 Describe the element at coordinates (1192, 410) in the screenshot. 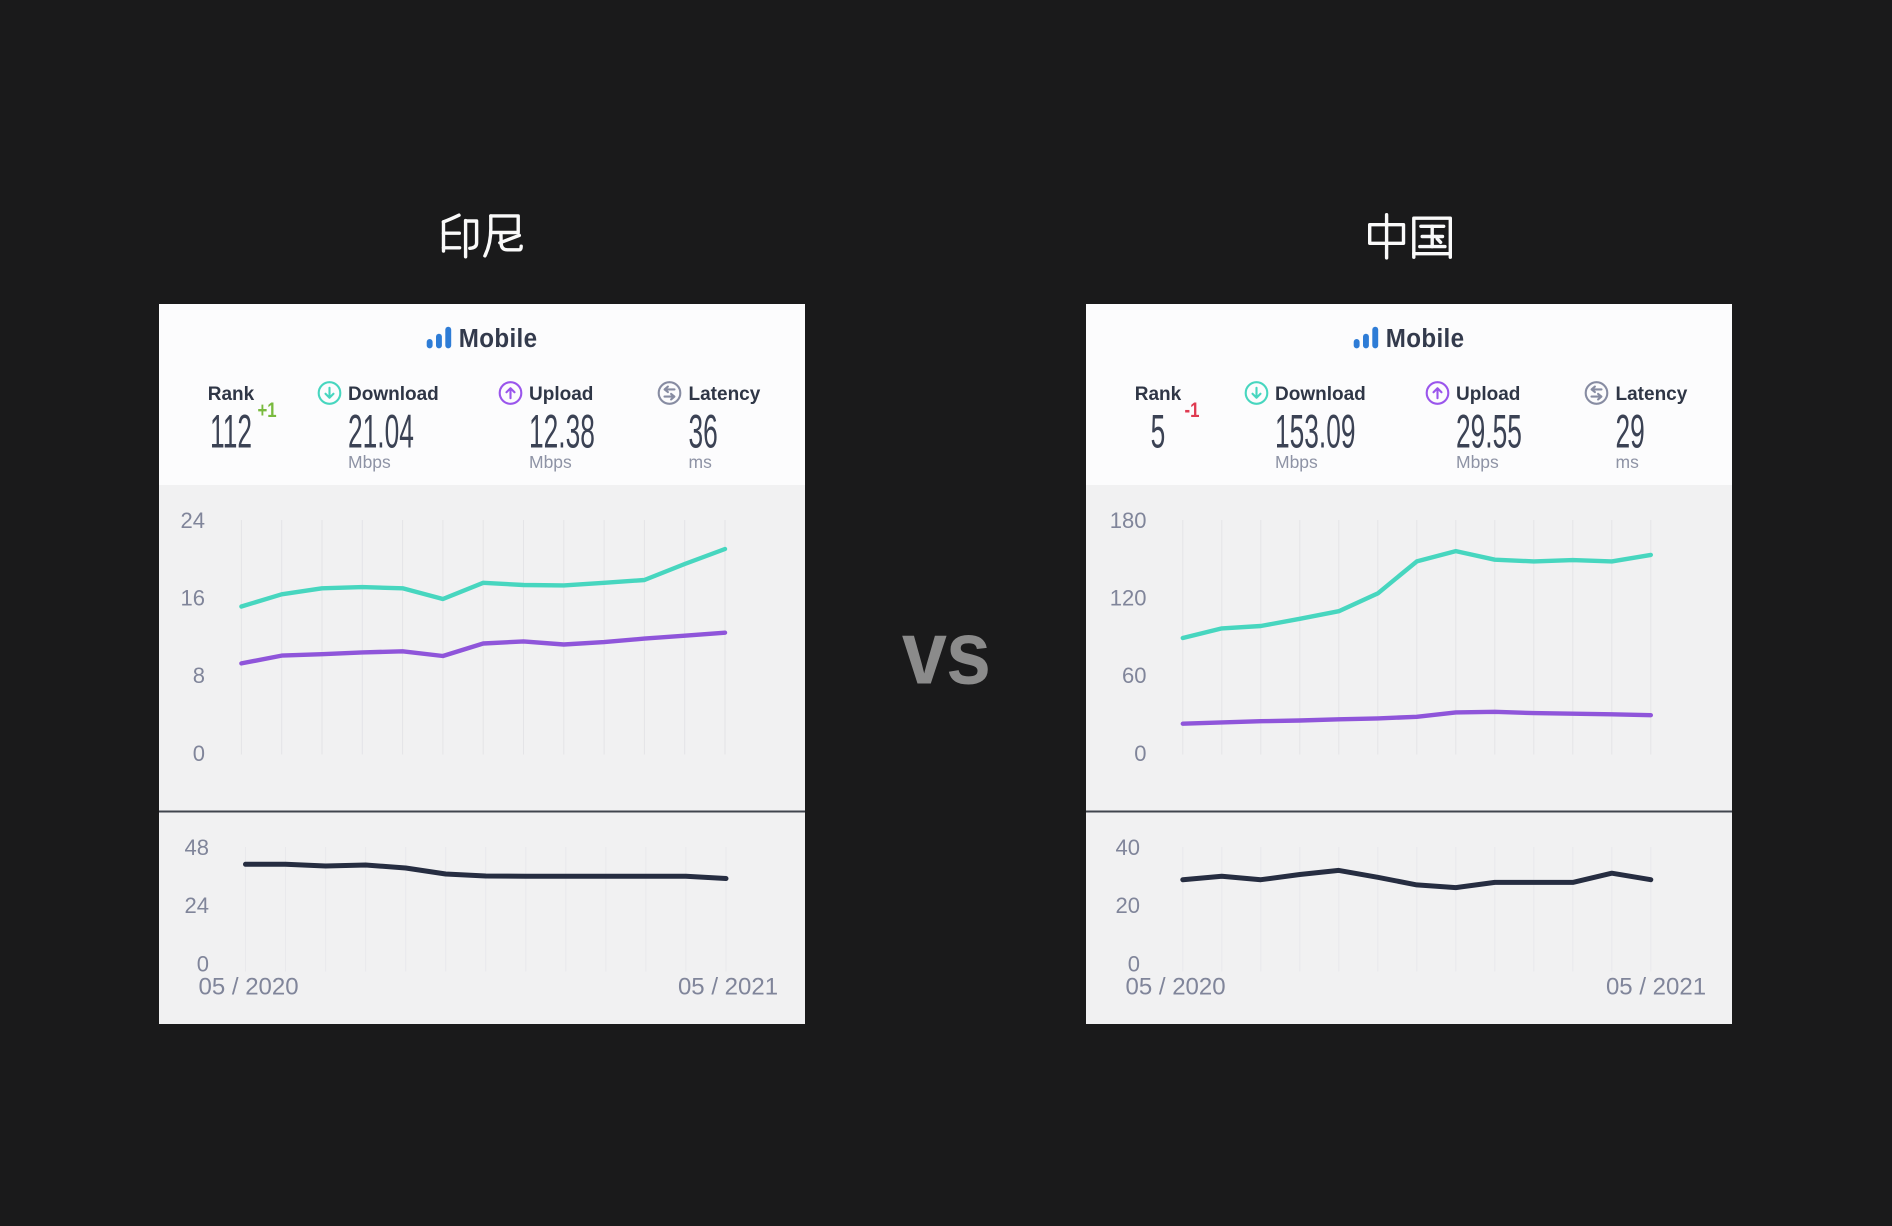

I see `svg-text: -1` at that location.